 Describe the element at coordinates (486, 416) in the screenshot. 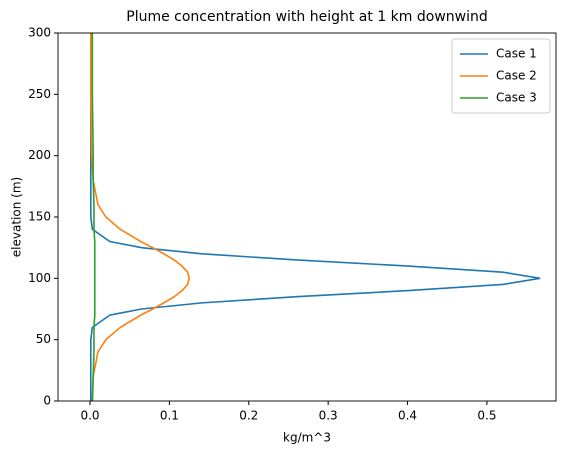

I see `x-tick-label: 0.5` at that location.